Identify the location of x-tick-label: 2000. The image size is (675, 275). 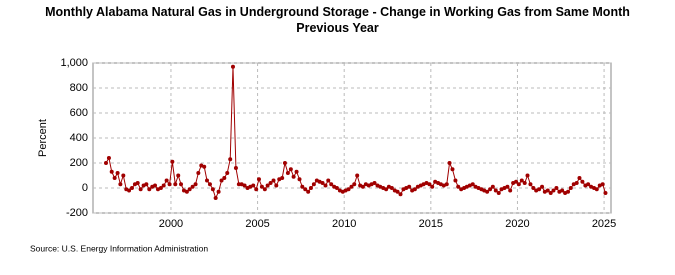
(171, 224).